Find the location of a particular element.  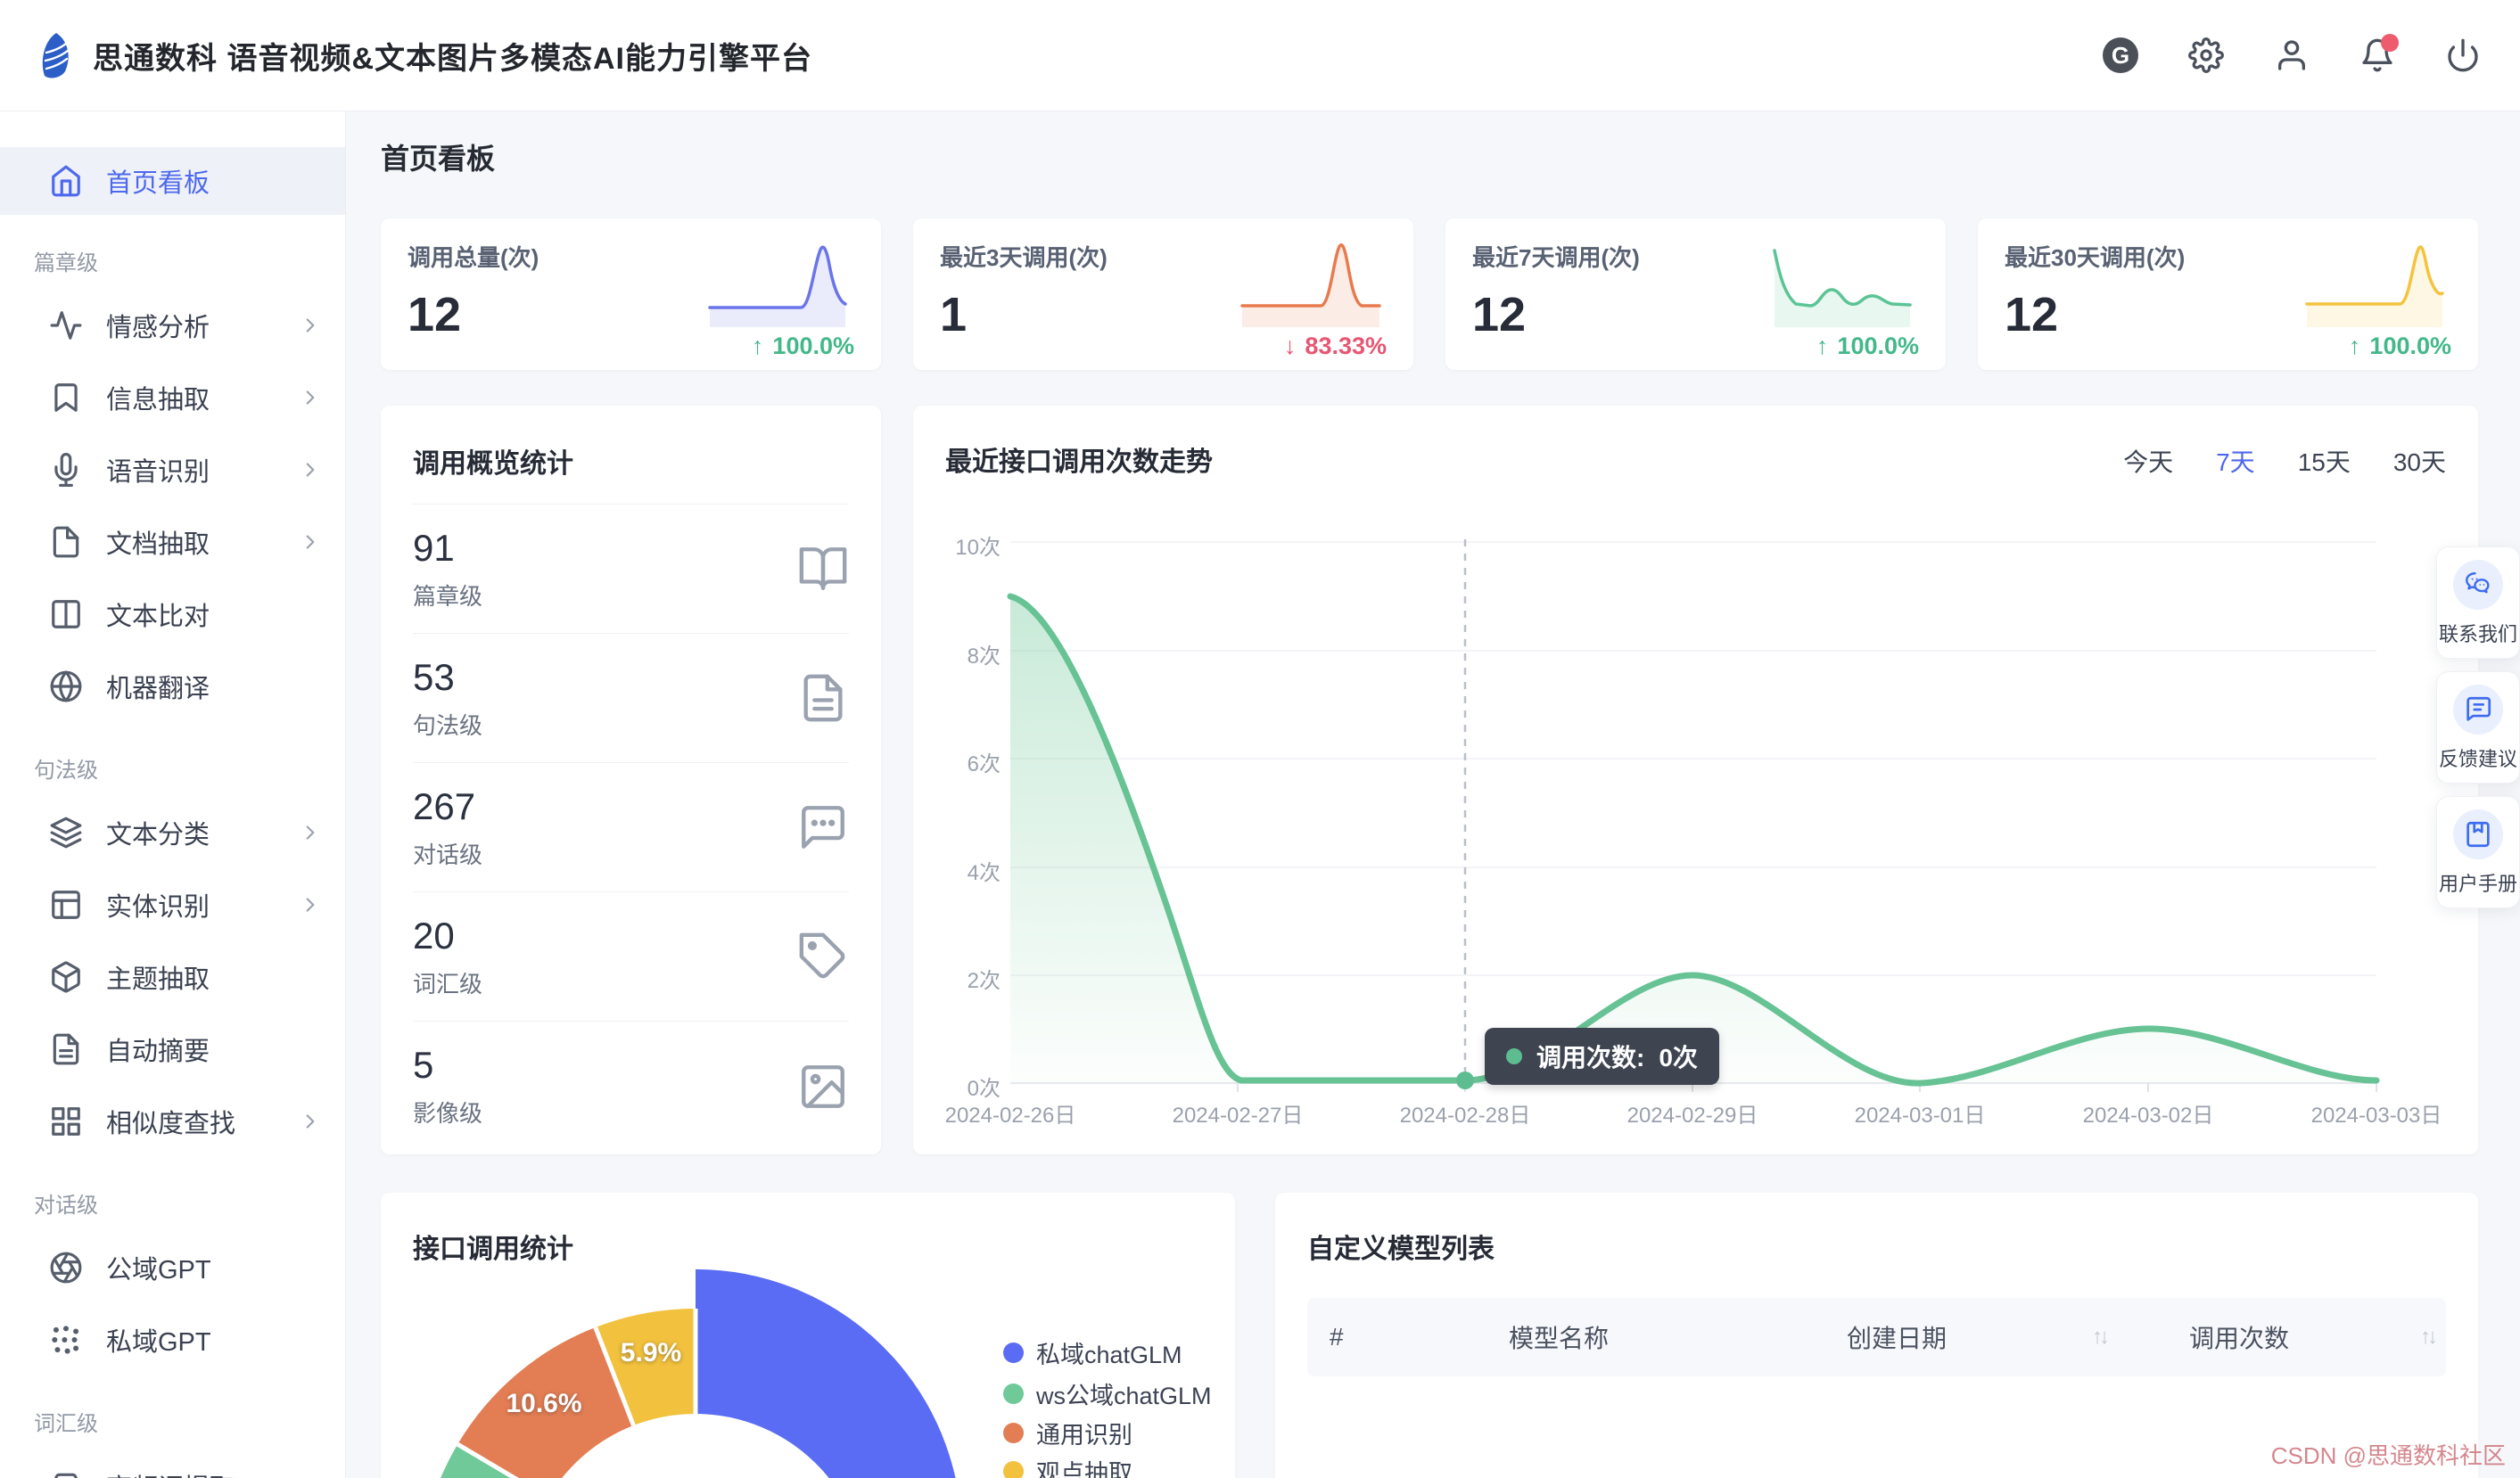

legend-item-opinion-extract: 观点抽取 is located at coordinates (1067, 1466).